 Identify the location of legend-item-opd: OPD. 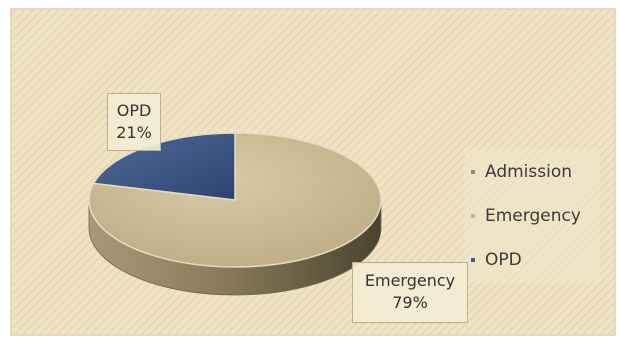
(532, 260).